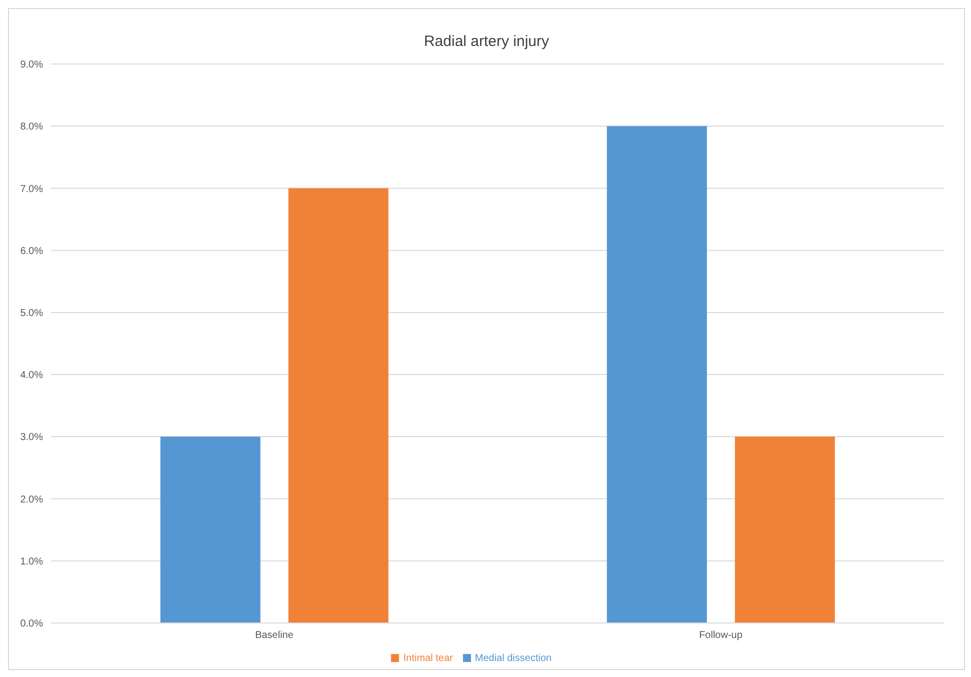 Image resolution: width=971 pixels, height=677 pixels. What do you see at coordinates (32, 127) in the screenshot?
I see `y-tick-label: 8.0%` at bounding box center [32, 127].